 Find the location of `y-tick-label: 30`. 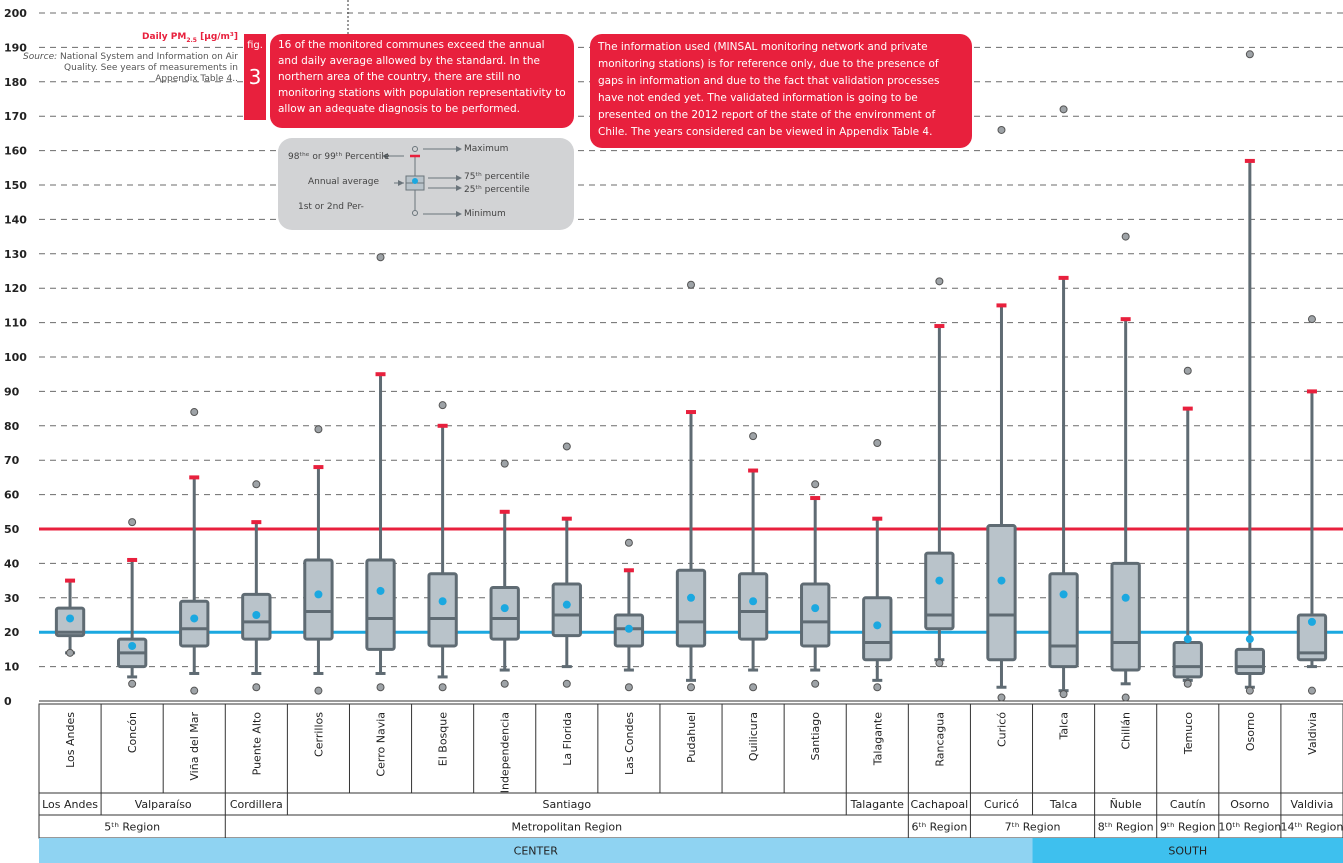

y-tick-label: 30 is located at coordinates (12, 598).